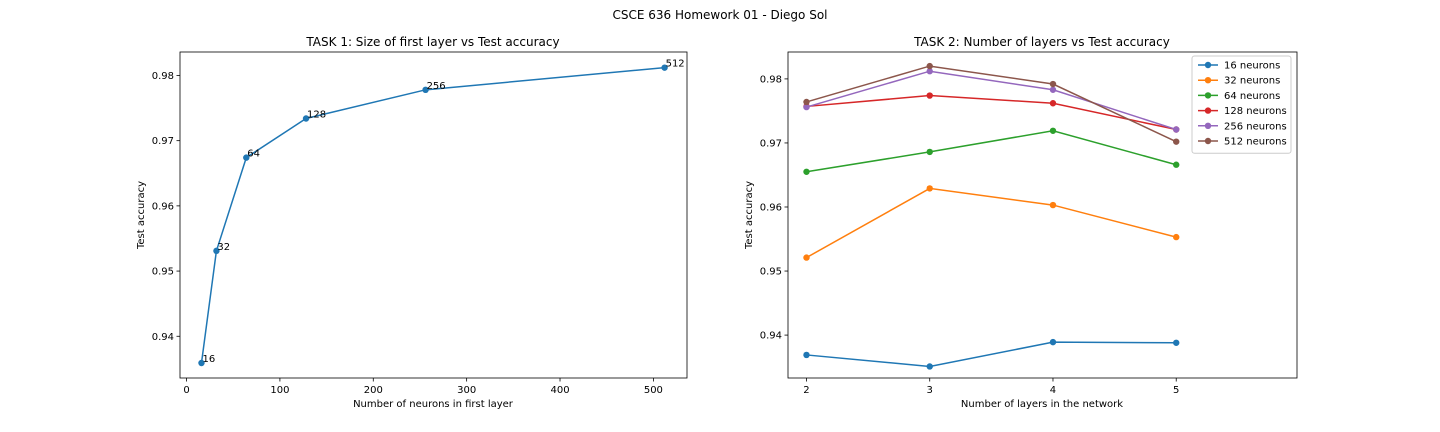  I want to click on task1-point-label: 64, so click(253, 154).